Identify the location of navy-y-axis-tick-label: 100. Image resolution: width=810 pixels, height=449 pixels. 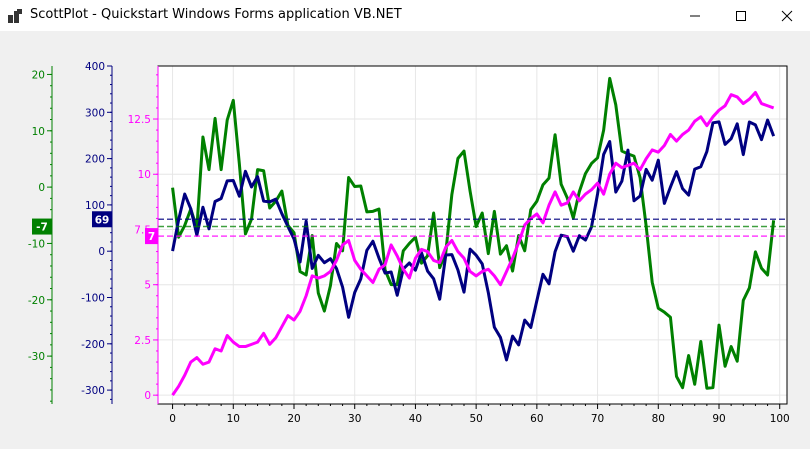
(95, 206).